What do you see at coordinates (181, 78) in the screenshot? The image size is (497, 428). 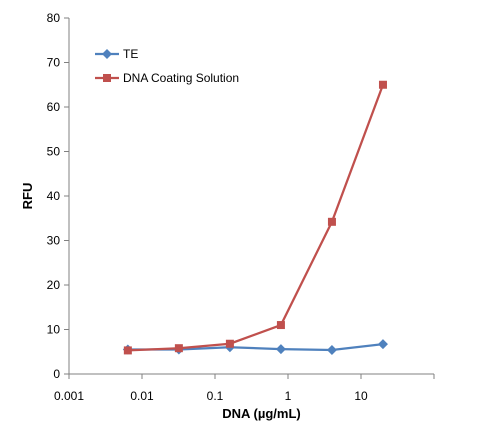 I see `legend-label: DNA Coating Solution` at bounding box center [181, 78].